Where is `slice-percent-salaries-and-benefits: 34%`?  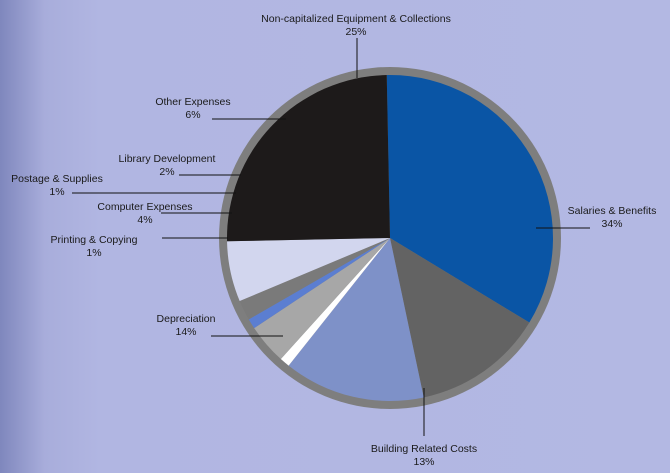
slice-percent-salaries-and-benefits: 34% is located at coordinates (611, 224).